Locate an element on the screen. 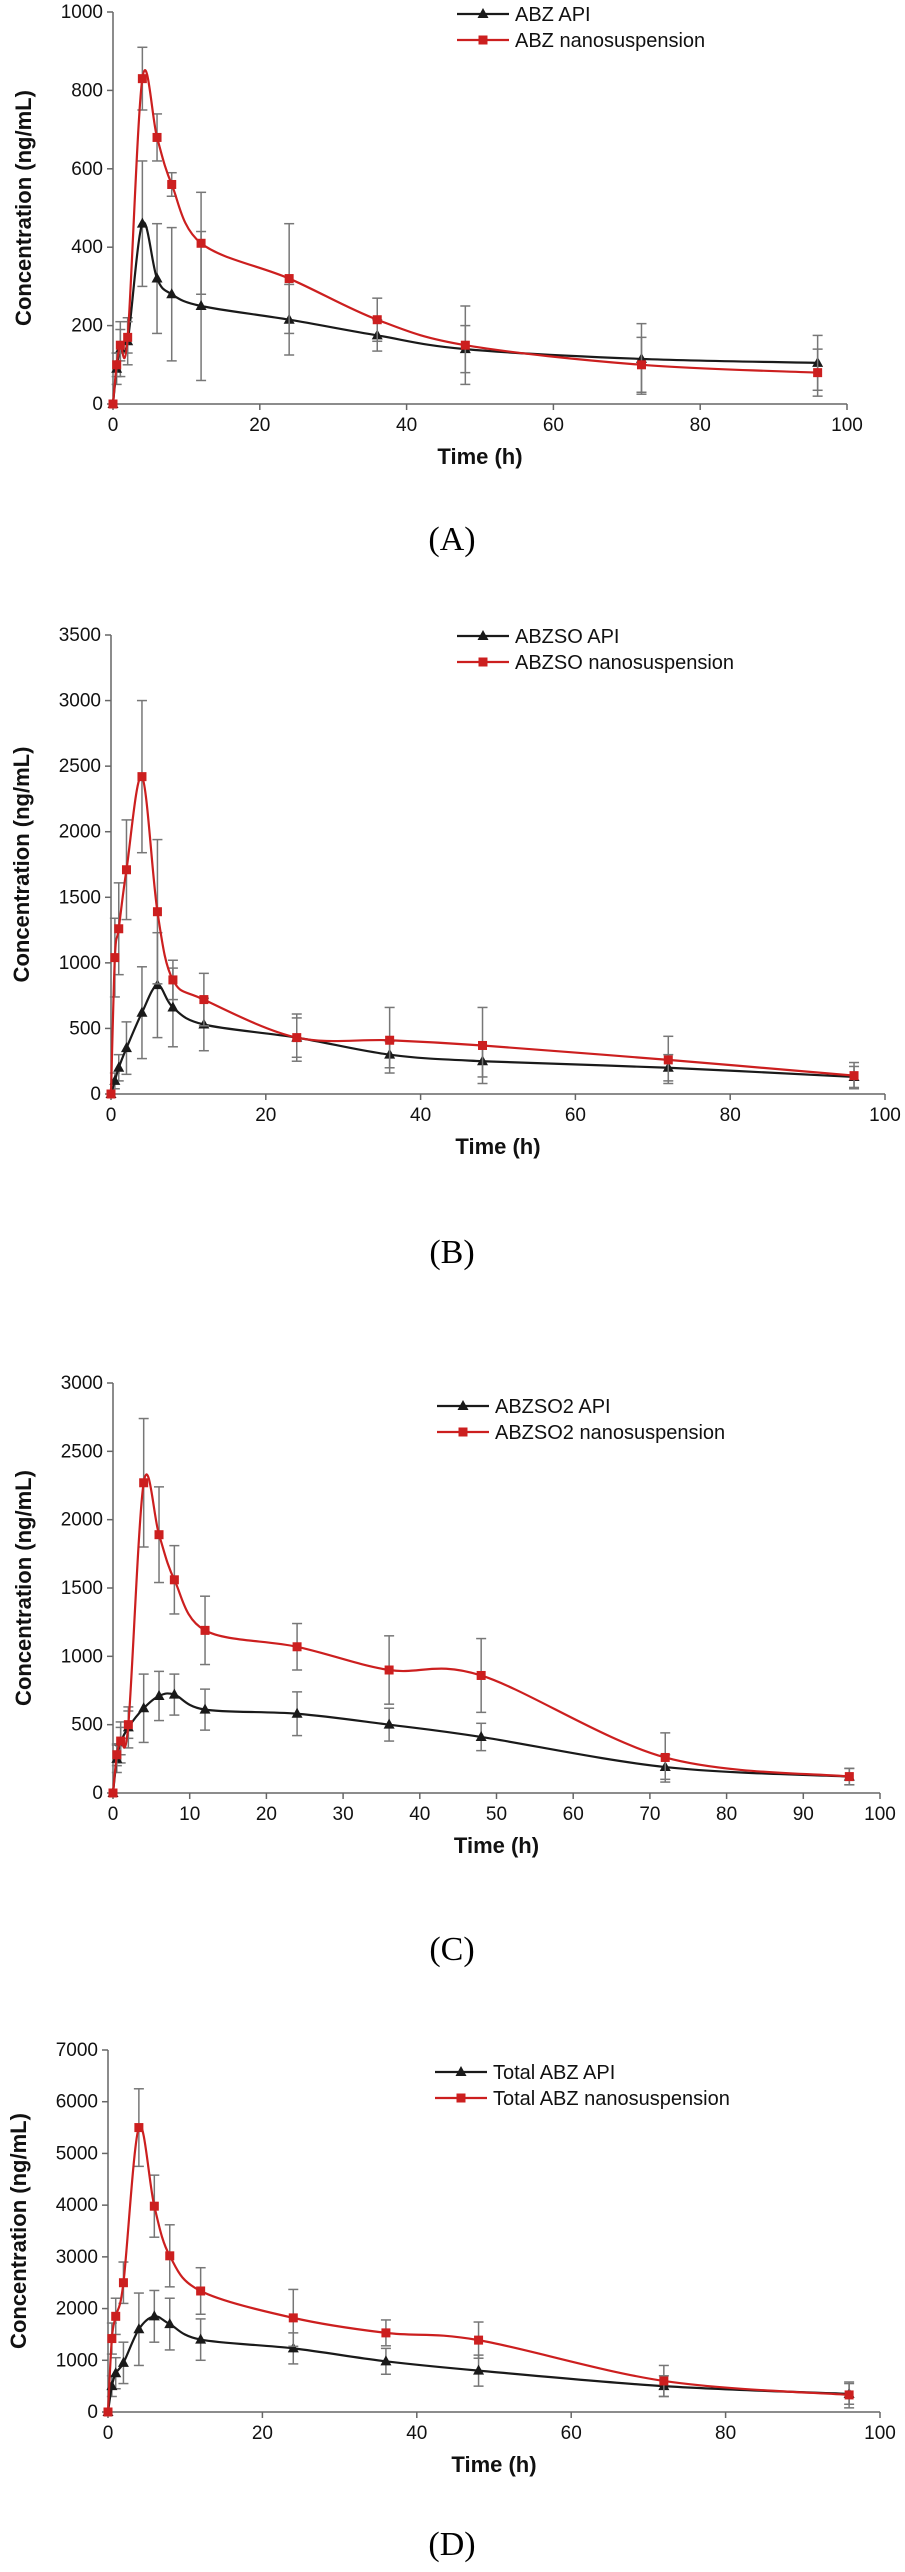  y-tick-label: 2500 is located at coordinates (82, 1451).